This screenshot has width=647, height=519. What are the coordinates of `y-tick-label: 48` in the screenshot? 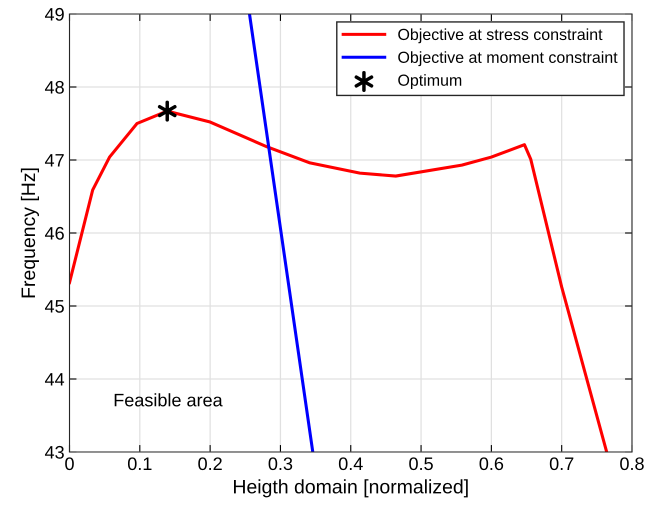 It's located at (54, 87).